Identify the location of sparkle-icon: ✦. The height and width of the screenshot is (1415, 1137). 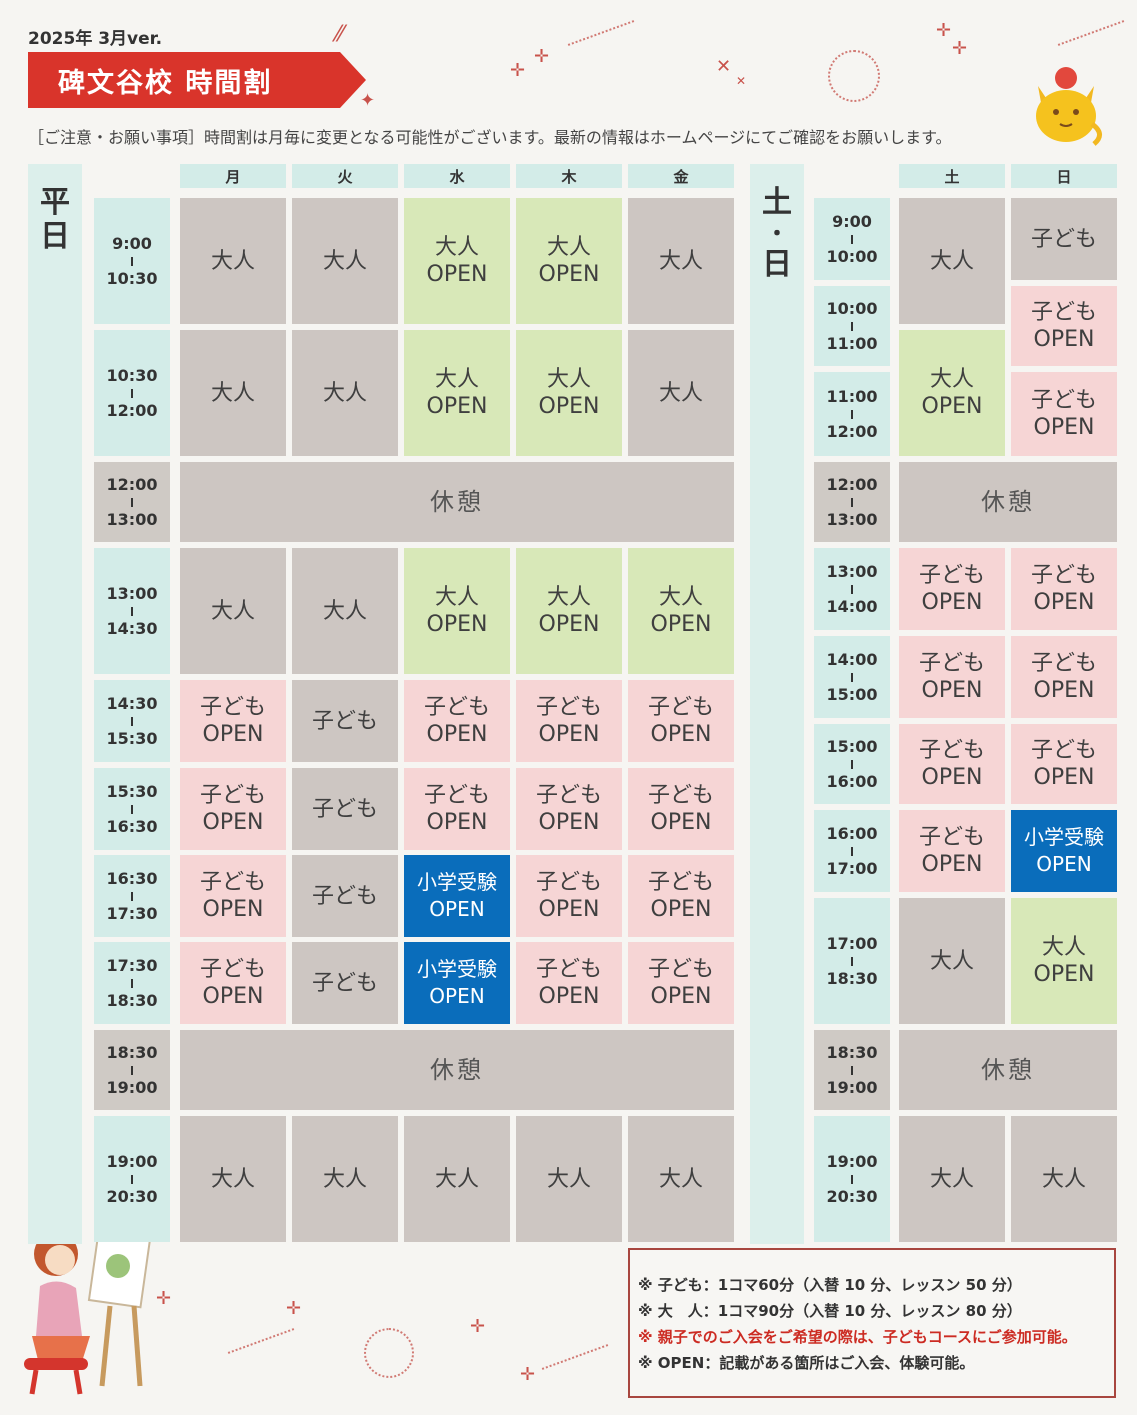
(368, 100).